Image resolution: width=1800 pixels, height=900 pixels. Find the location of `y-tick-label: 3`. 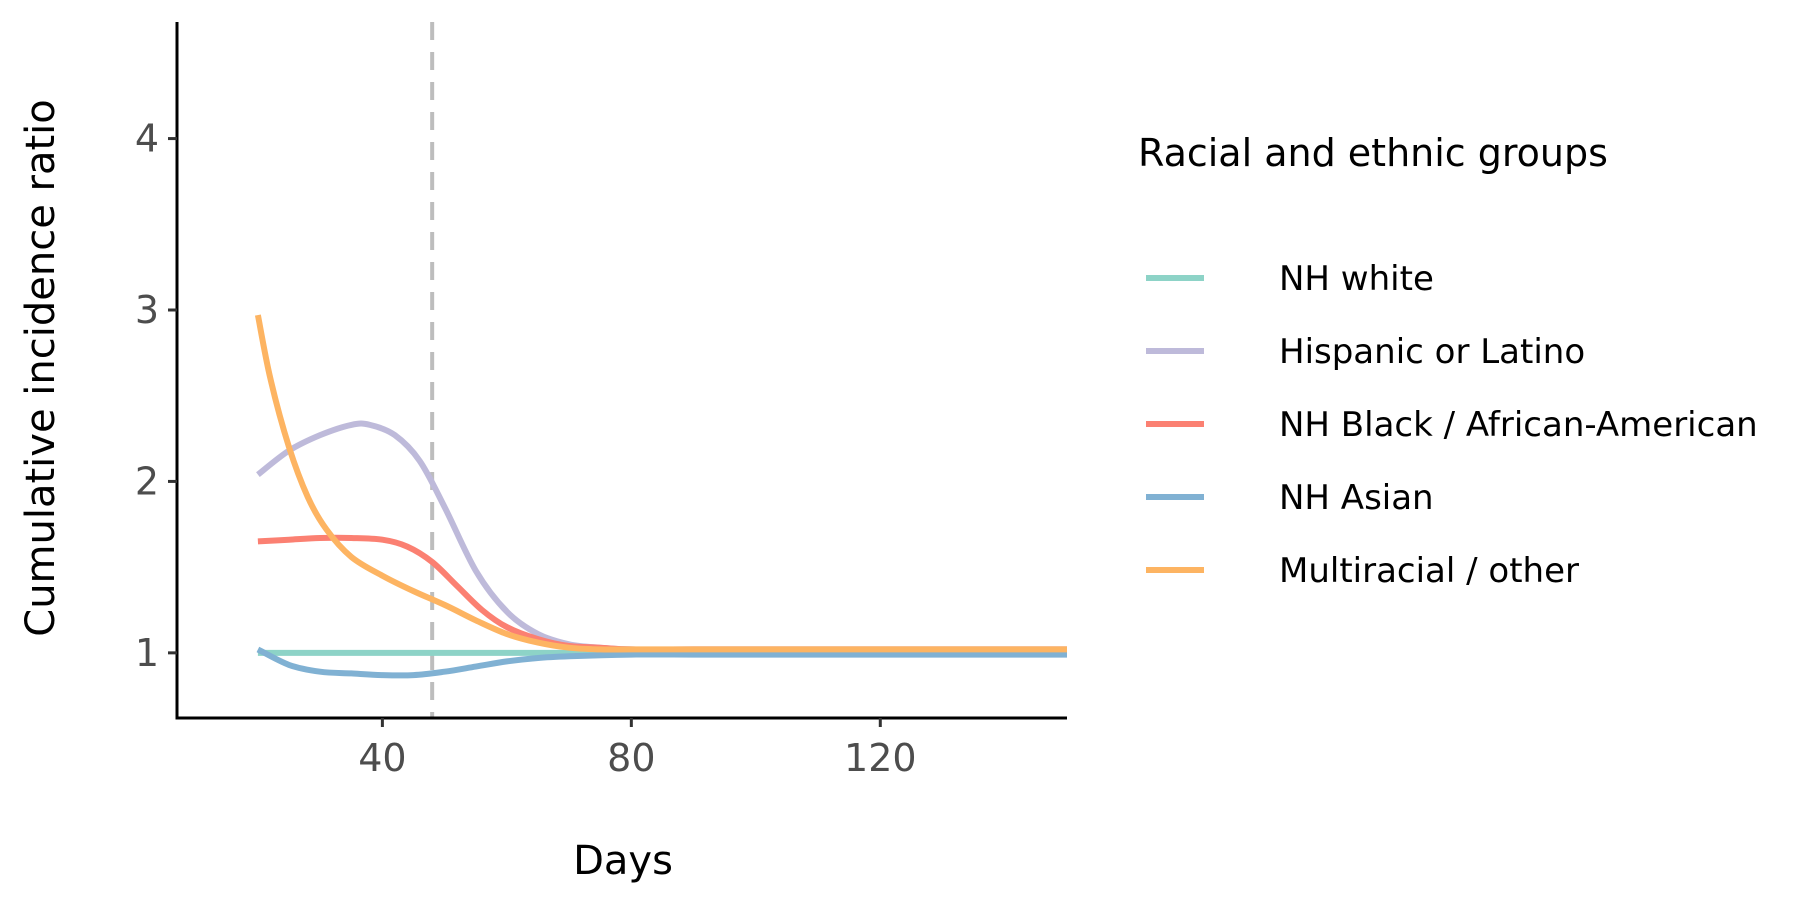

y-tick-label: 3 is located at coordinates (147, 310).